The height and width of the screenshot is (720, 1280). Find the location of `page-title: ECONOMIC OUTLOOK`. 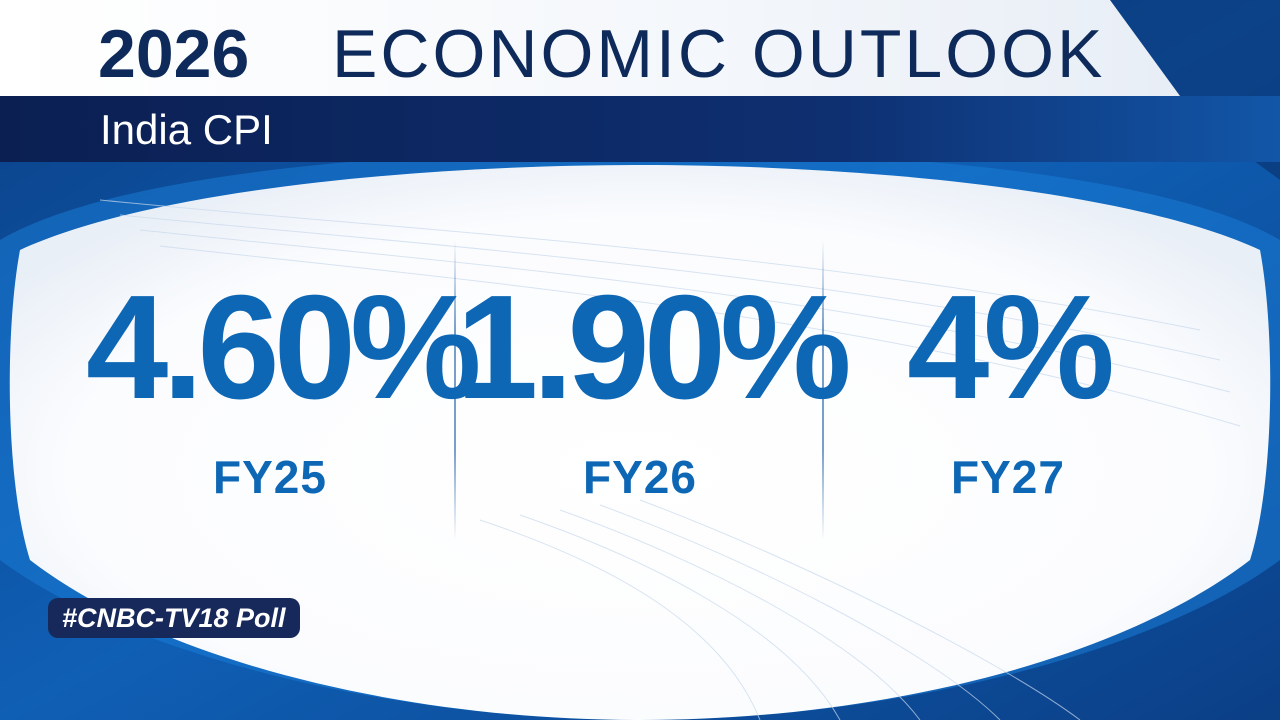

page-title: ECONOMIC OUTLOOK is located at coordinates (719, 54).